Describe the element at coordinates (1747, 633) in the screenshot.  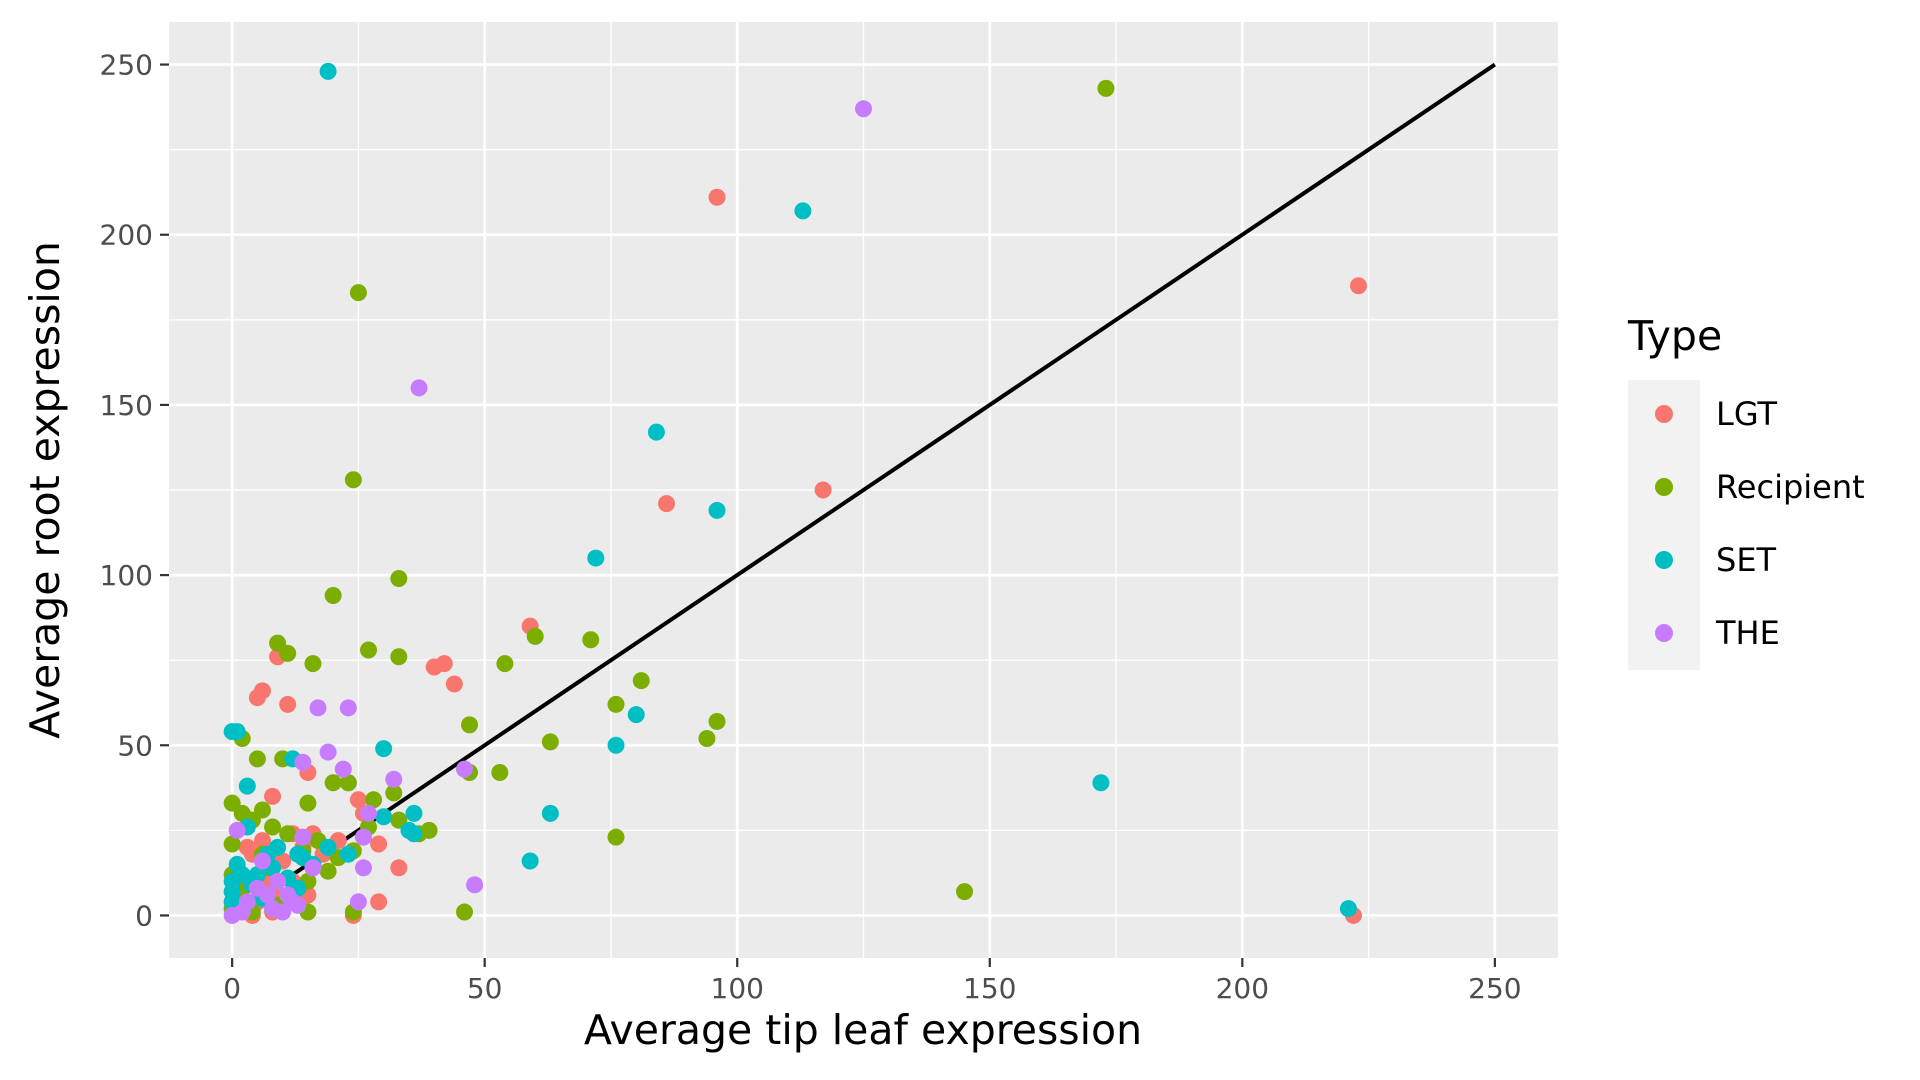
I see `legend-label-the: THE` at that location.